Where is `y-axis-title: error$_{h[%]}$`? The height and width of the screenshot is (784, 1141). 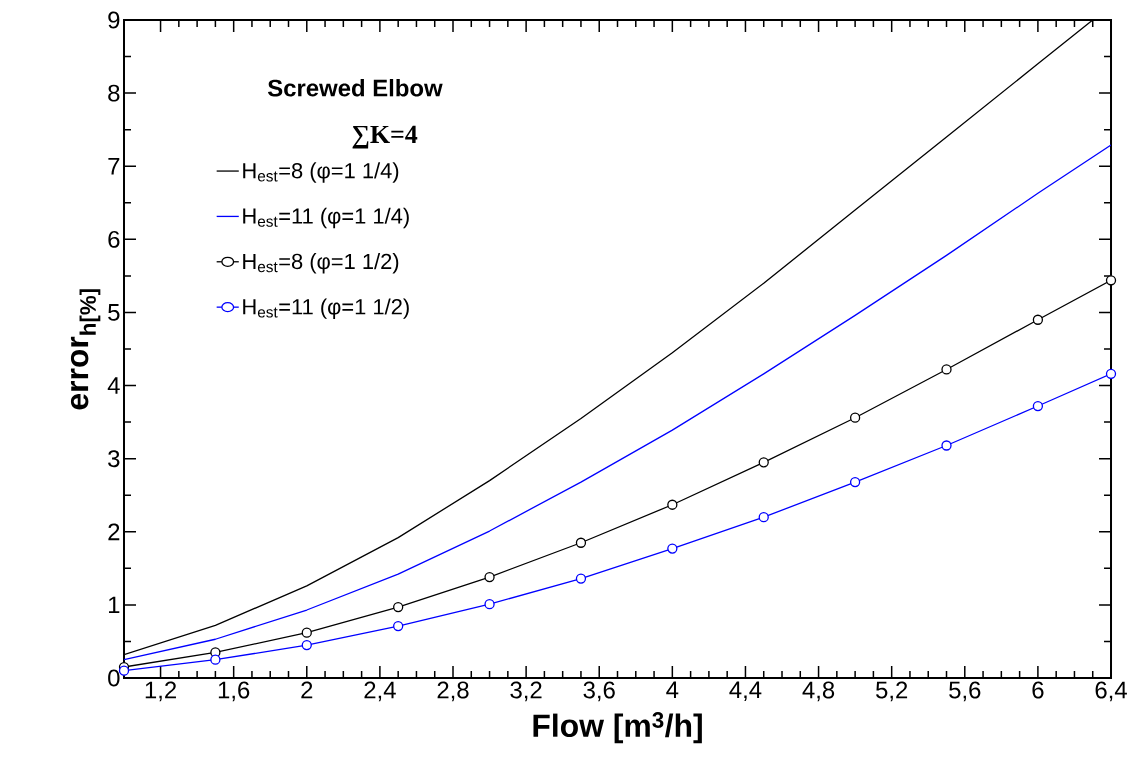 y-axis-title: error$_{h[%]}$ is located at coordinates (85, 349).